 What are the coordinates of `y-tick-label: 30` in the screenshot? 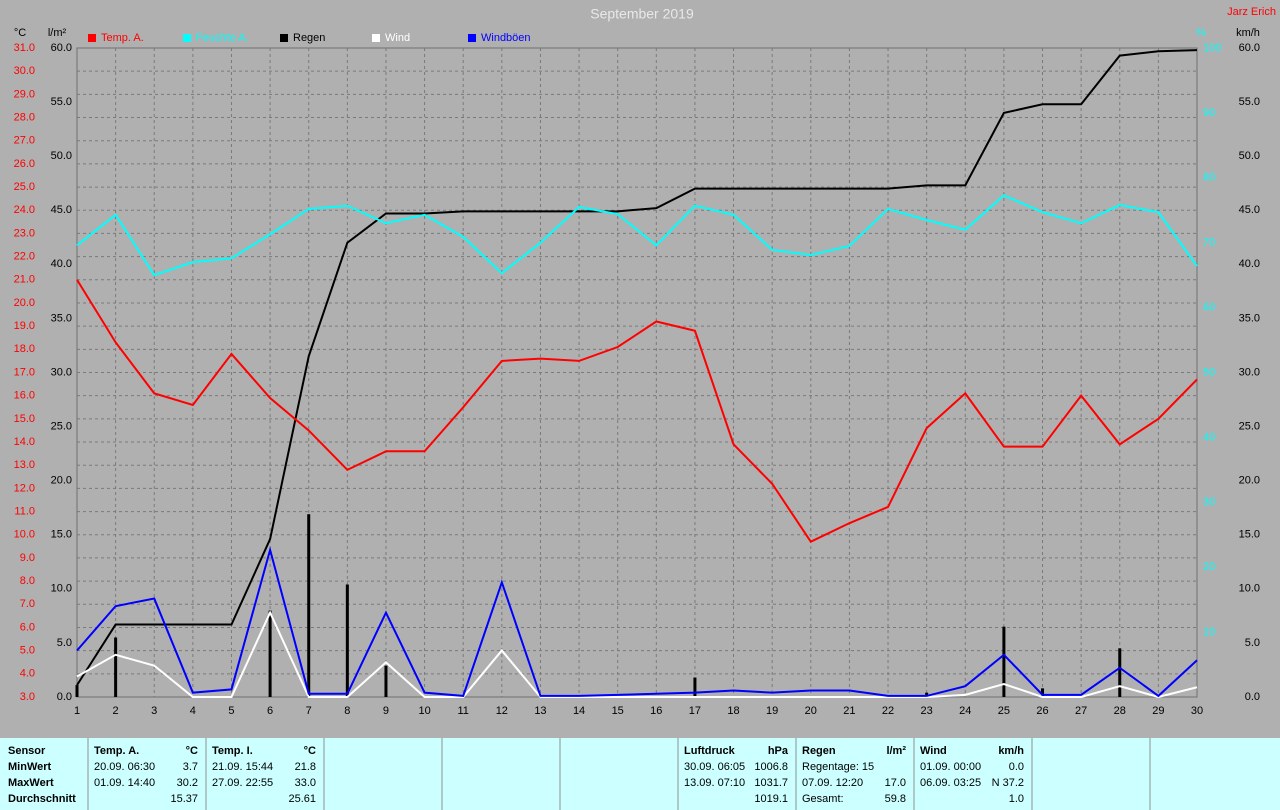 It's located at (1209, 502).